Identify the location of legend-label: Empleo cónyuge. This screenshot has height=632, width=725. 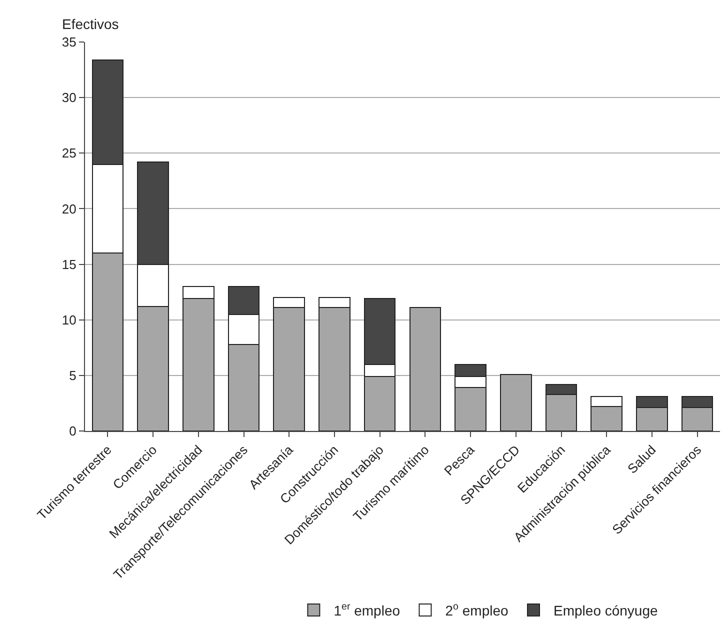
(606, 610).